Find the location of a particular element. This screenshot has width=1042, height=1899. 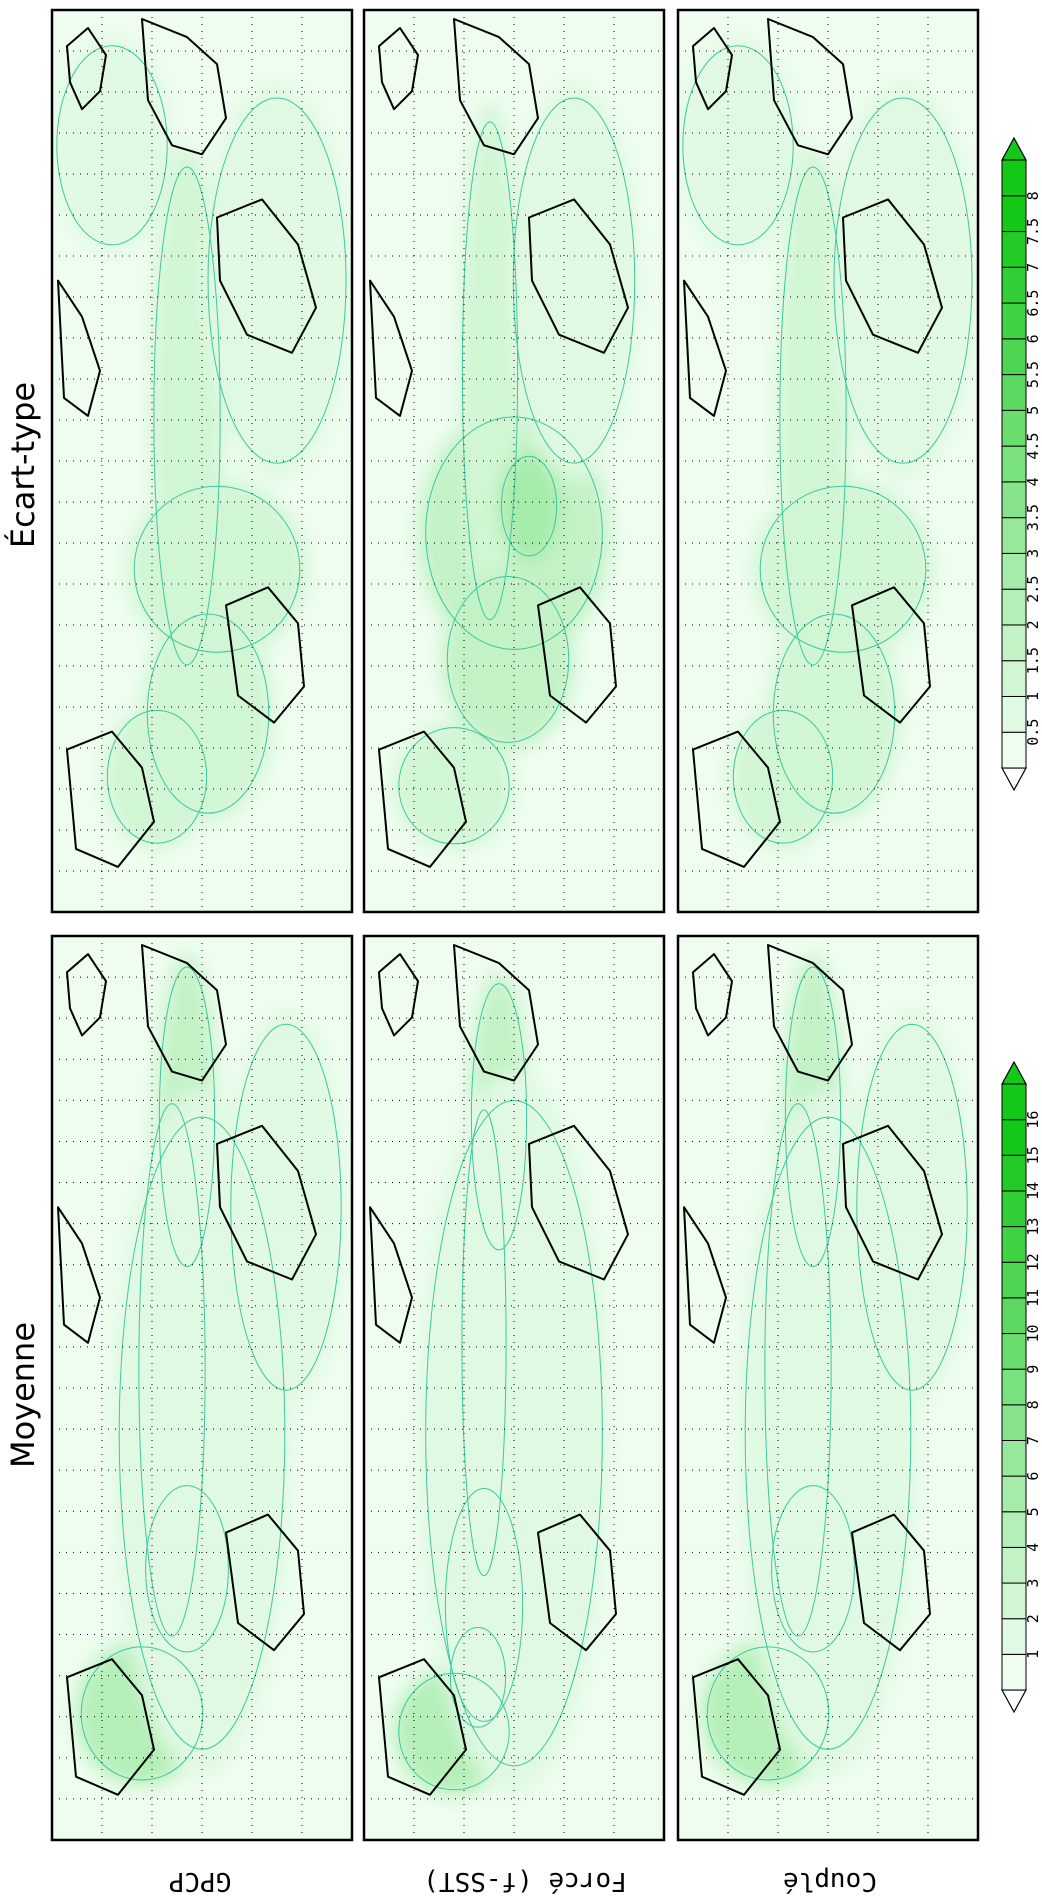

section-title-mean: Moyenne is located at coordinates (23, 1395).